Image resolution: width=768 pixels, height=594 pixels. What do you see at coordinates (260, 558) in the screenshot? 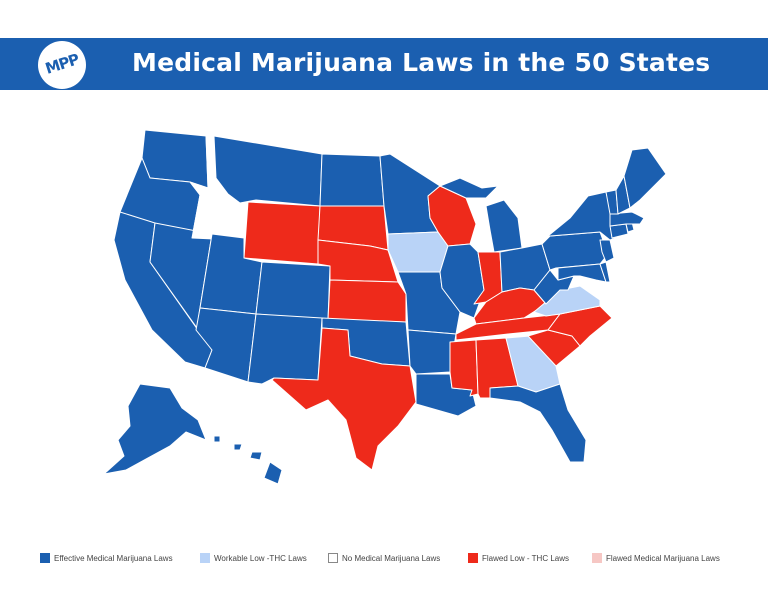
I see `legend-label: Workable Low -THC Laws` at bounding box center [260, 558].